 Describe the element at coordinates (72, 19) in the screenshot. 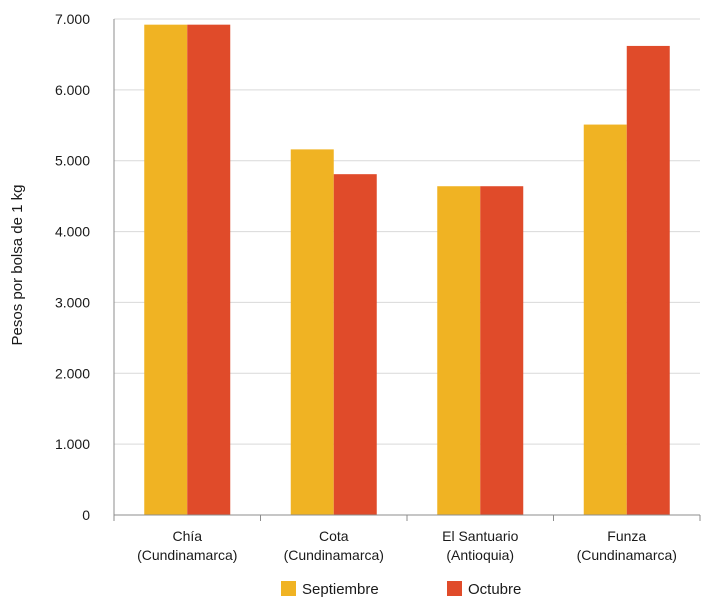

I see `y-tick-label: 7.000` at that location.